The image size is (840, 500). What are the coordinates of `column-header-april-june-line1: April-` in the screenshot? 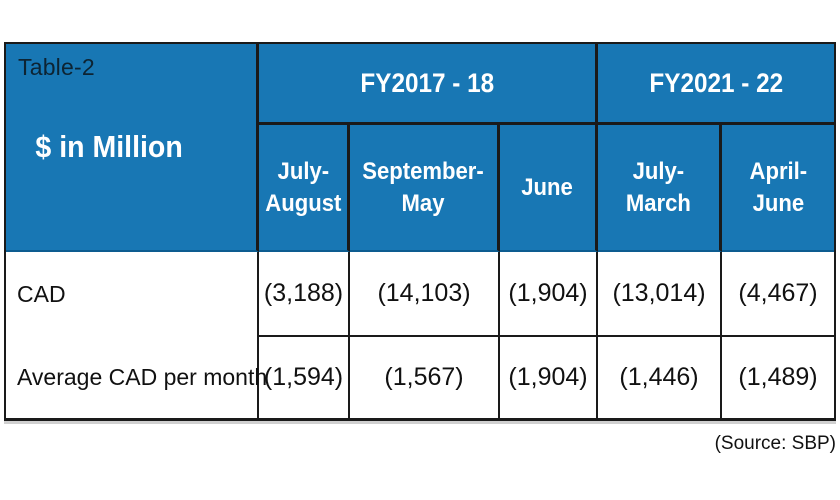 It's located at (778, 172).